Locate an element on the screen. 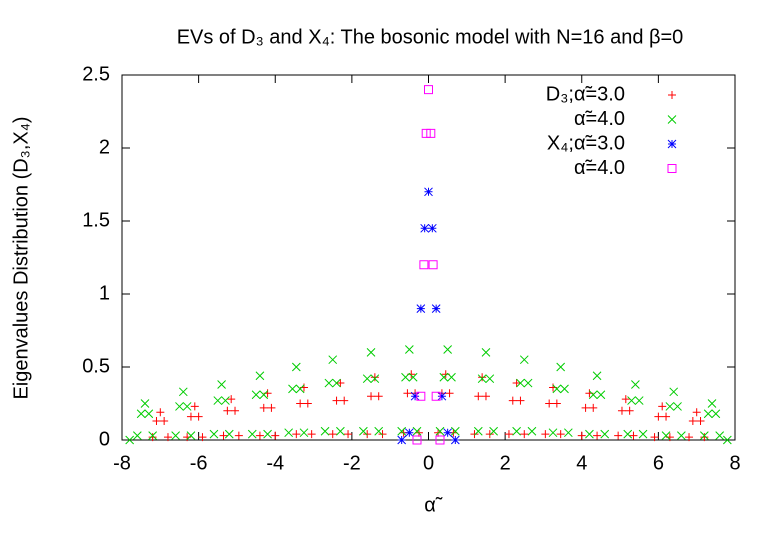 Image resolution: width=778 pixels, height=545 pixels. x-tick-label: -8 is located at coordinates (122, 463).